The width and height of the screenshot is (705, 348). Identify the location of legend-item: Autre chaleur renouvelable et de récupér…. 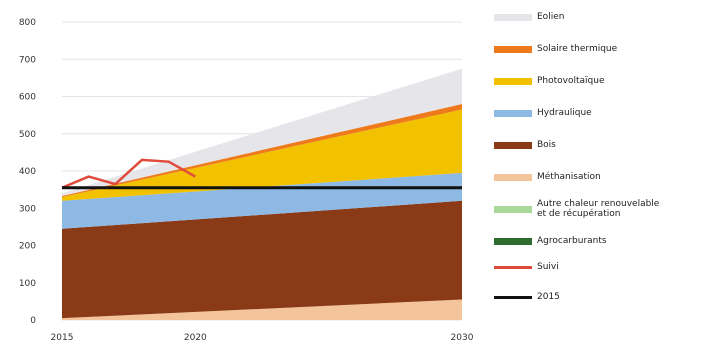
(577, 209).